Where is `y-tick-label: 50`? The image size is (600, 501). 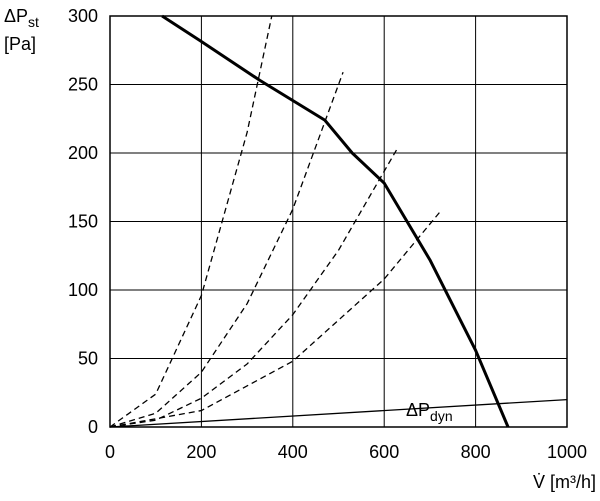 y-tick-label: 50 is located at coordinates (88, 359).